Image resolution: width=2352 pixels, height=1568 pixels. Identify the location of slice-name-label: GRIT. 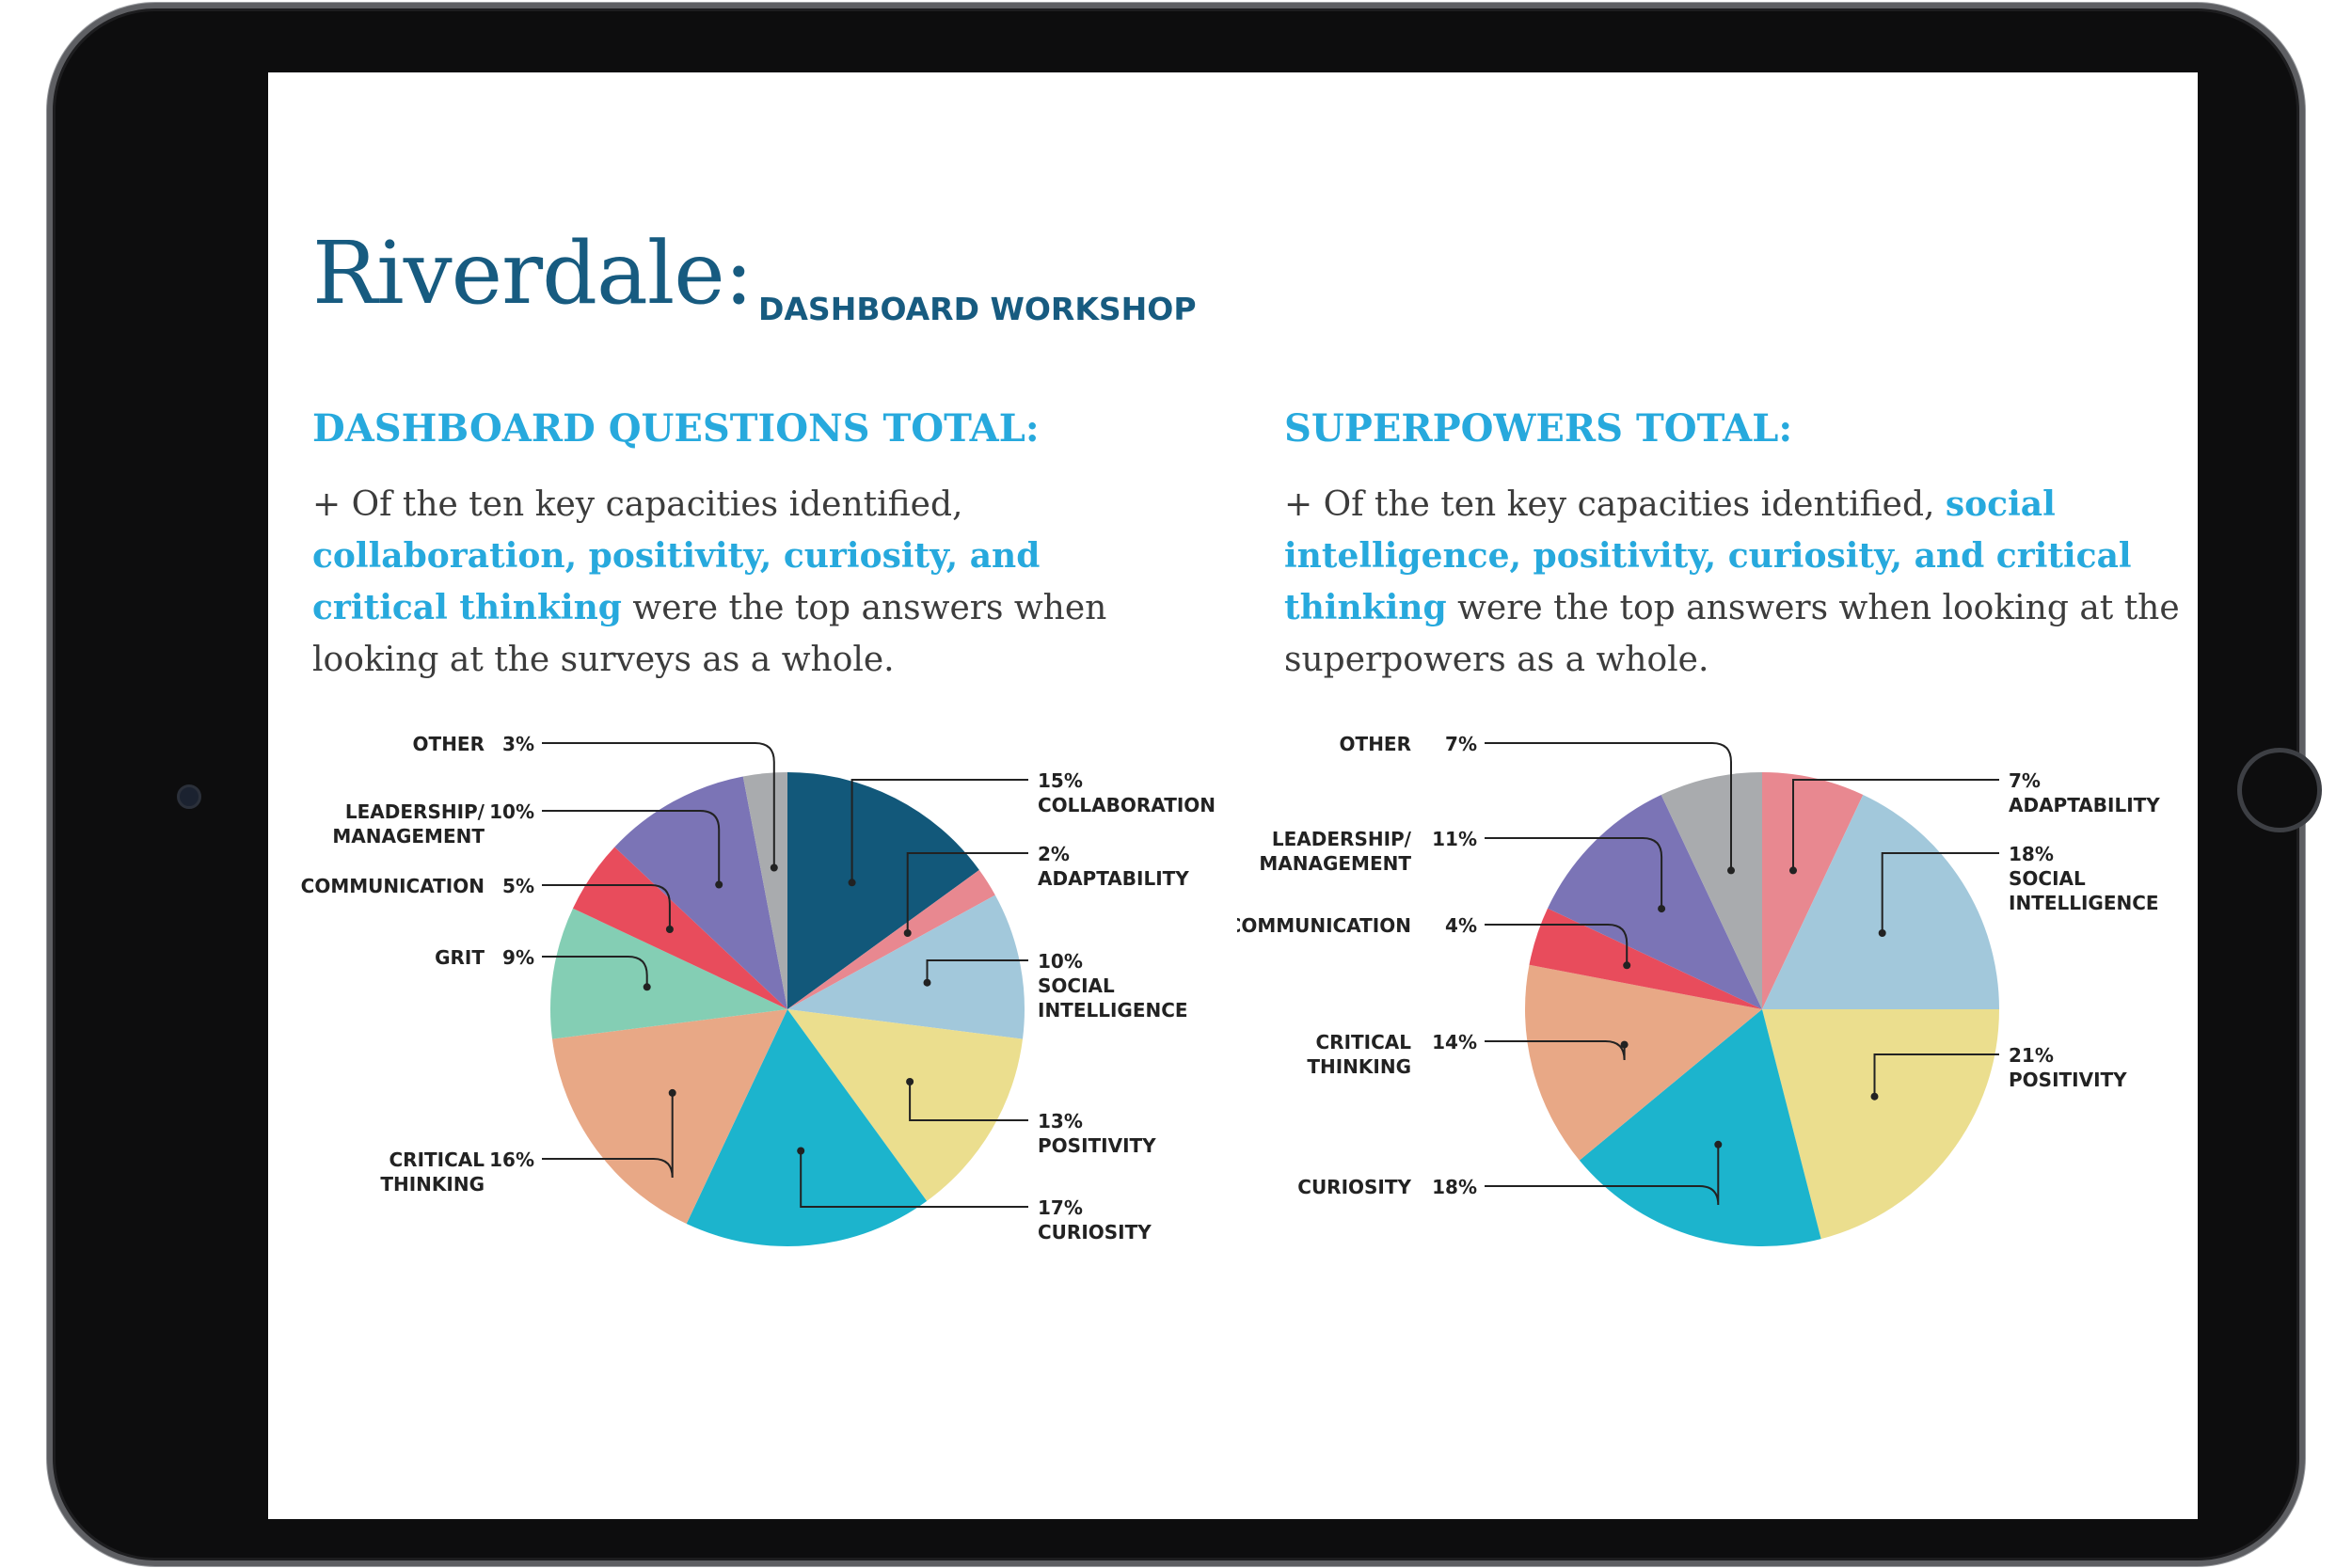
(460, 958).